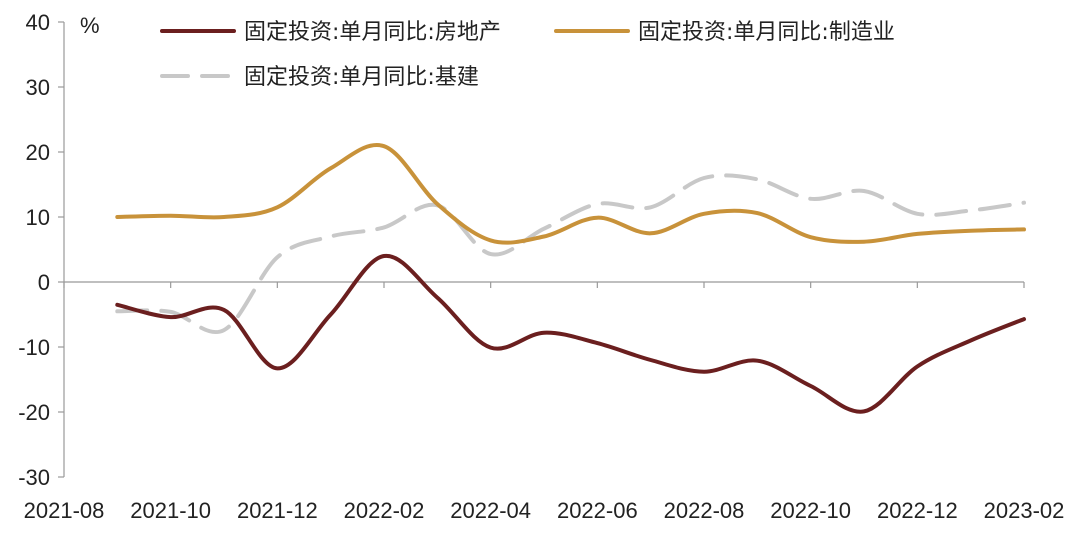 This screenshot has height=533, width=1080. Describe the element at coordinates (810, 510) in the screenshot. I see `x-tick-label: 2022-10` at that location.